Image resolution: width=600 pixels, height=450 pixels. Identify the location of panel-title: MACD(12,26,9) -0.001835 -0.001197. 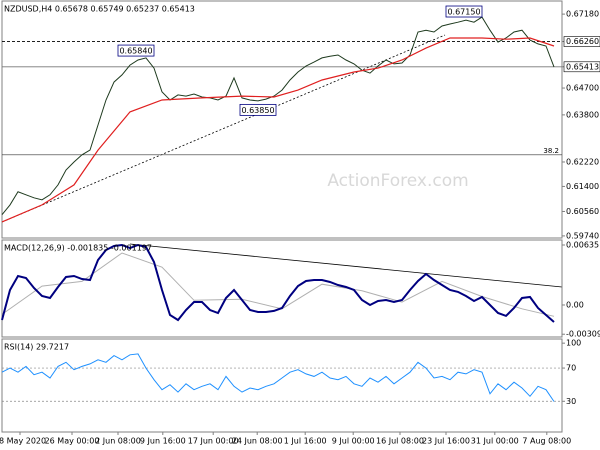
(78, 248).